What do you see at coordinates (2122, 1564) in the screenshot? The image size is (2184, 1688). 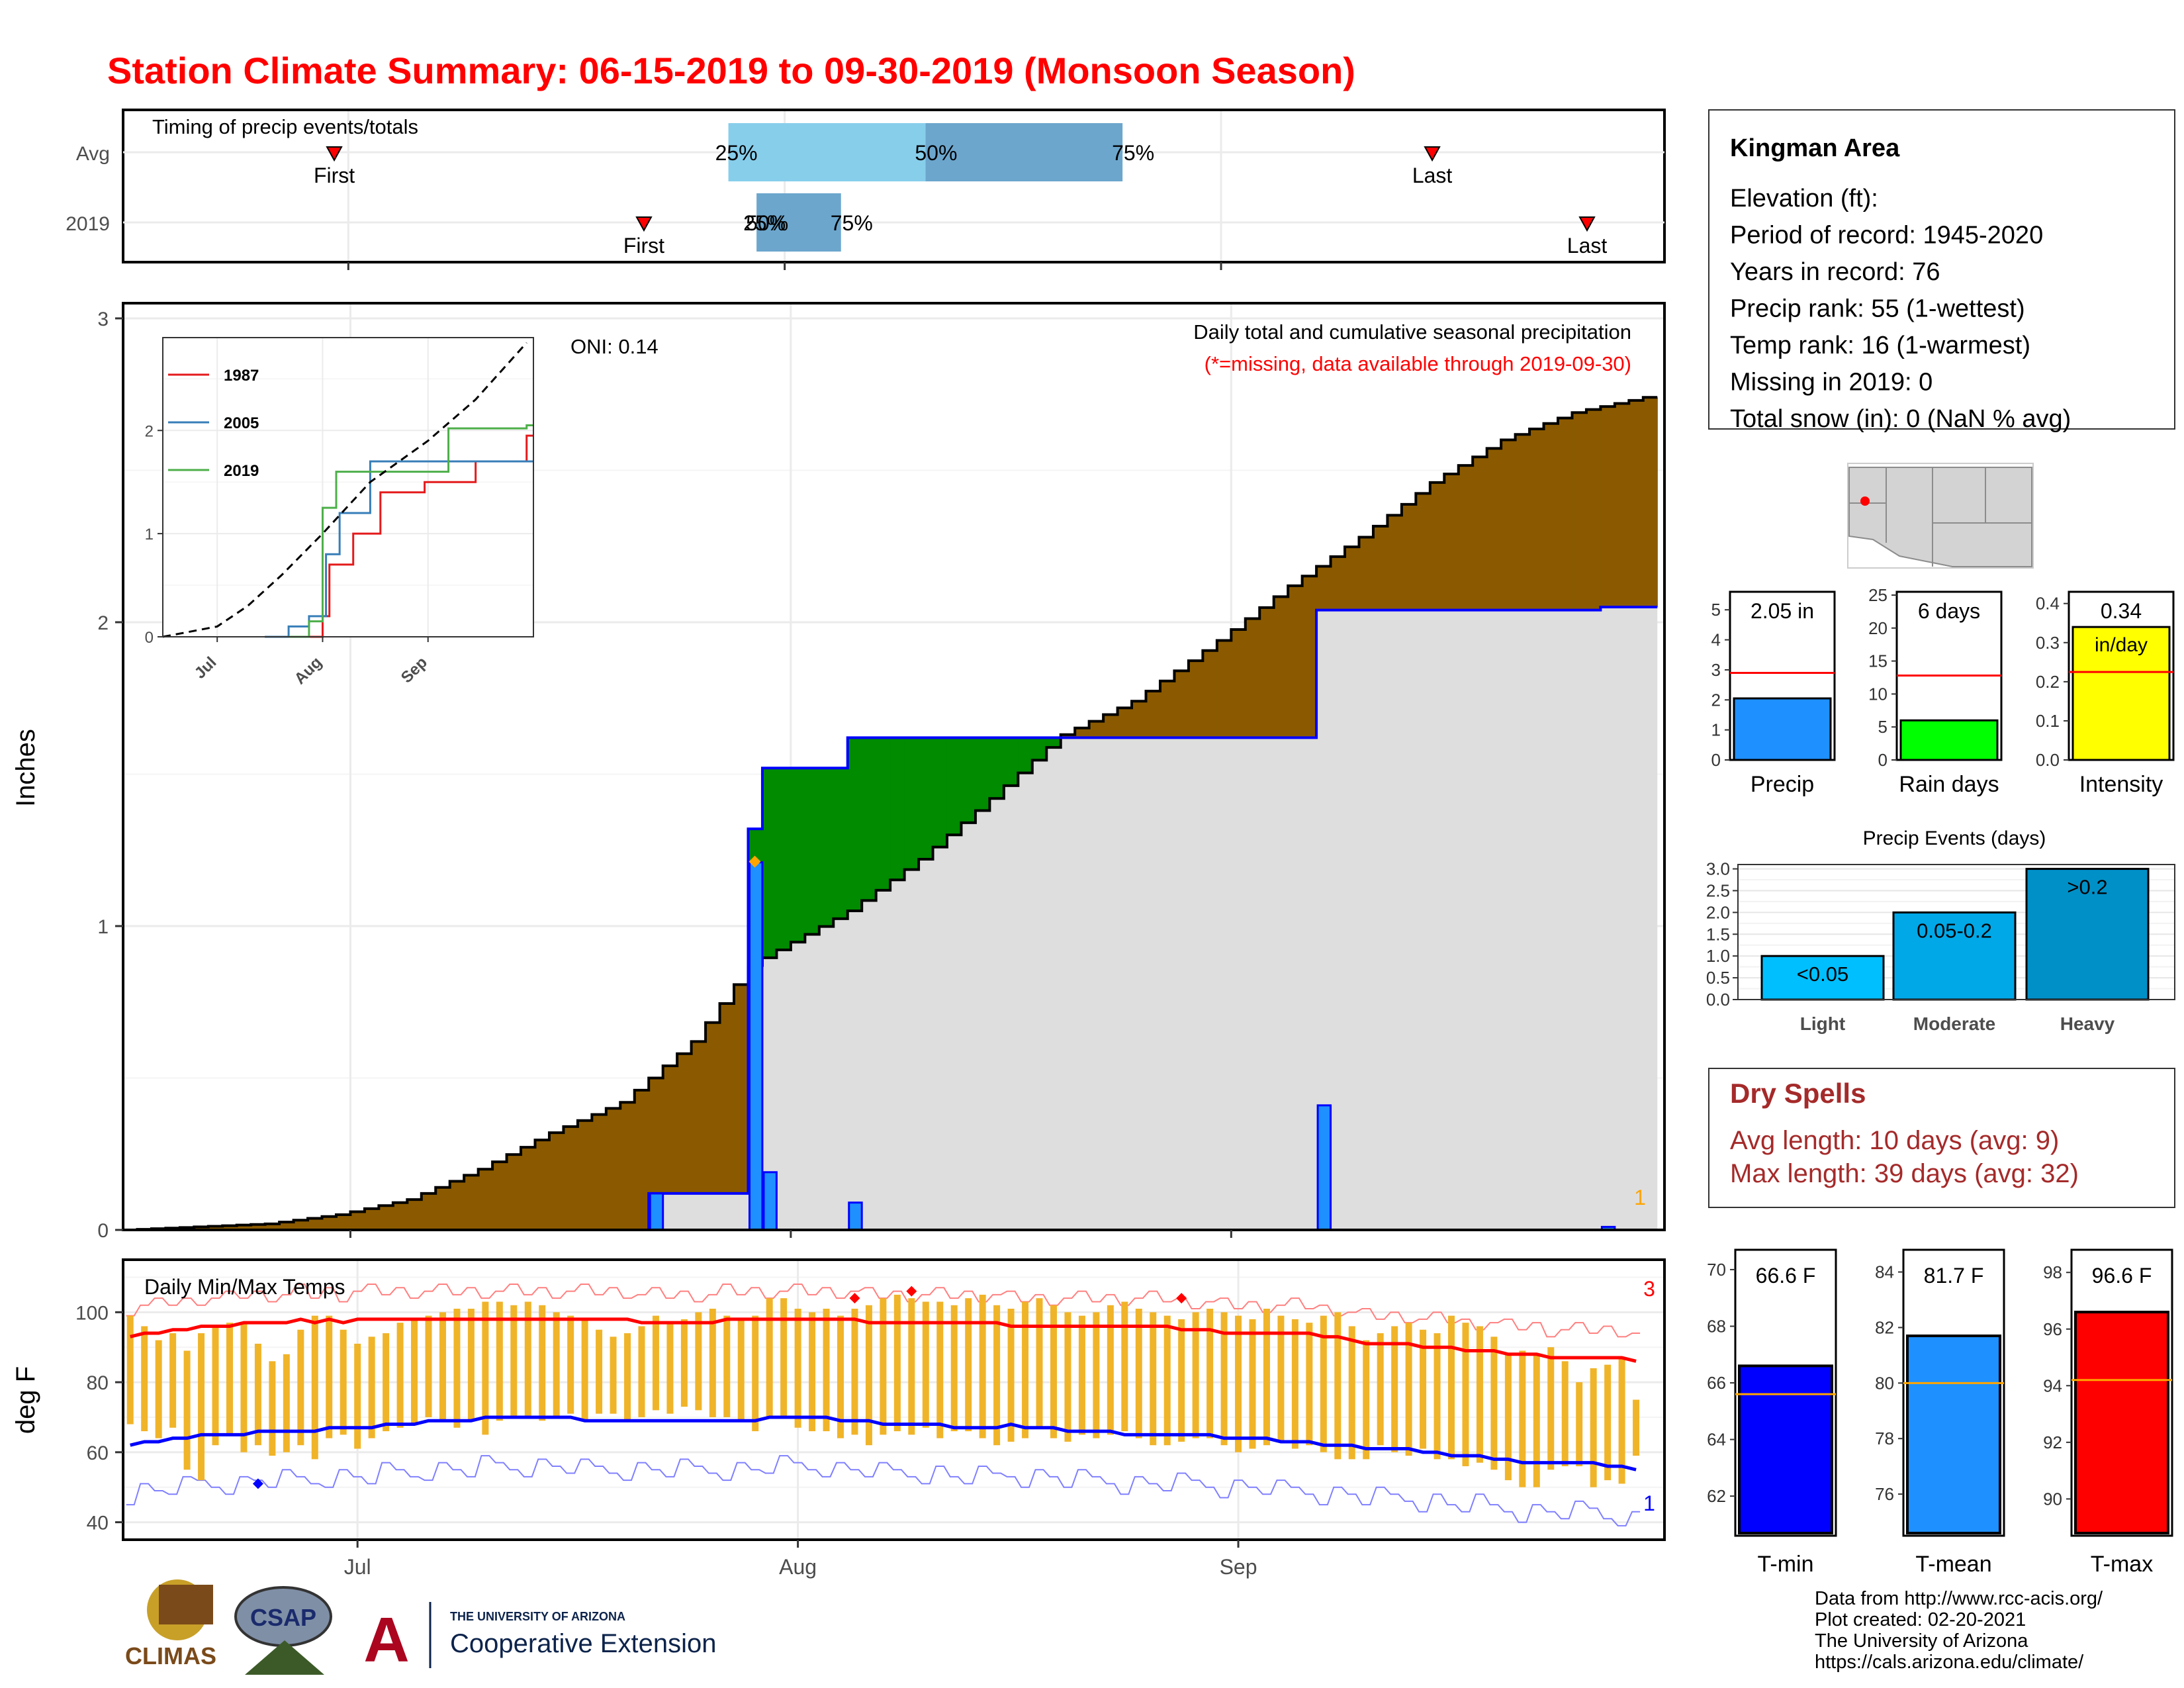 I see `tempbar-name: T-max` at bounding box center [2122, 1564].